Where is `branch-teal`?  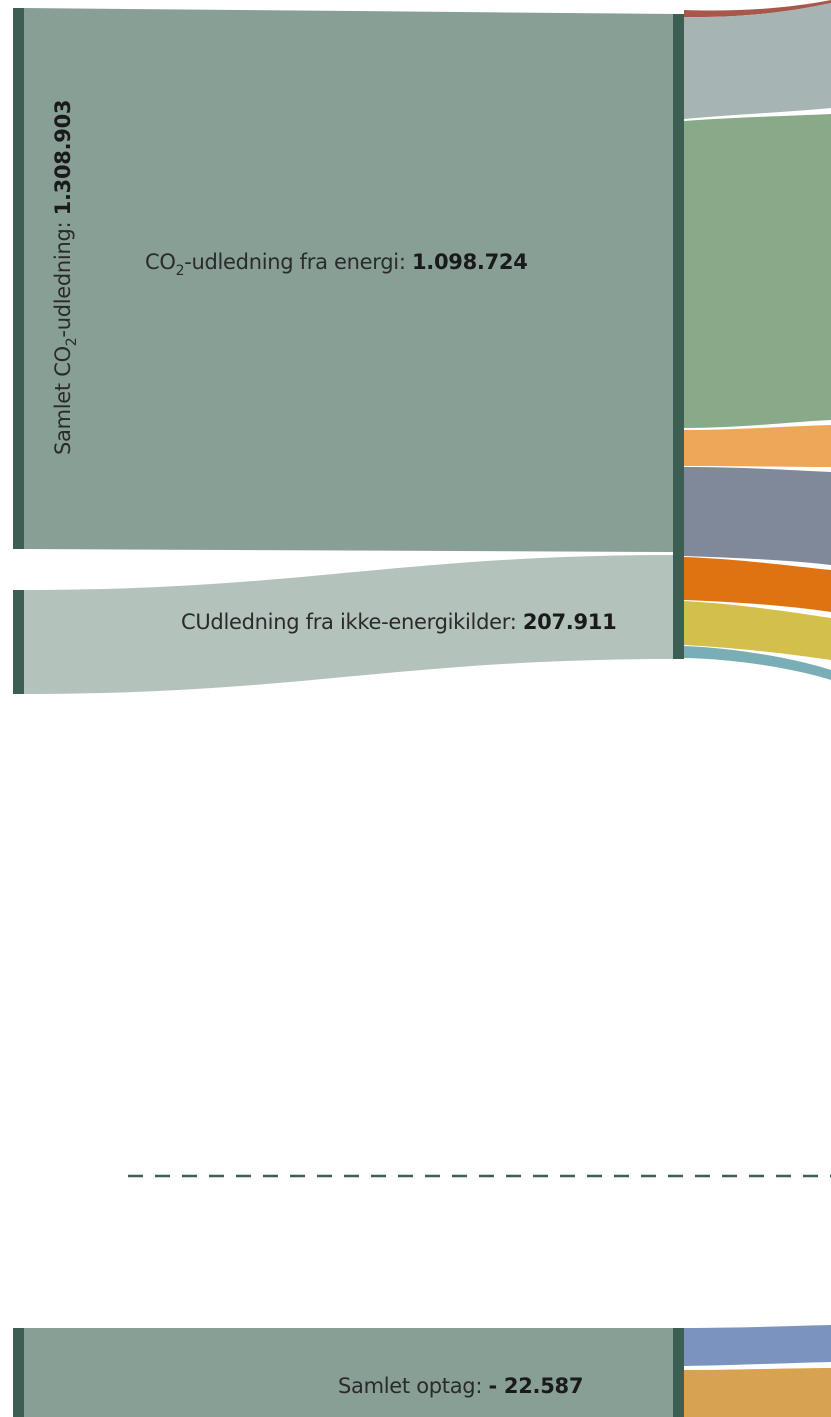 branch-teal is located at coordinates (757, 663).